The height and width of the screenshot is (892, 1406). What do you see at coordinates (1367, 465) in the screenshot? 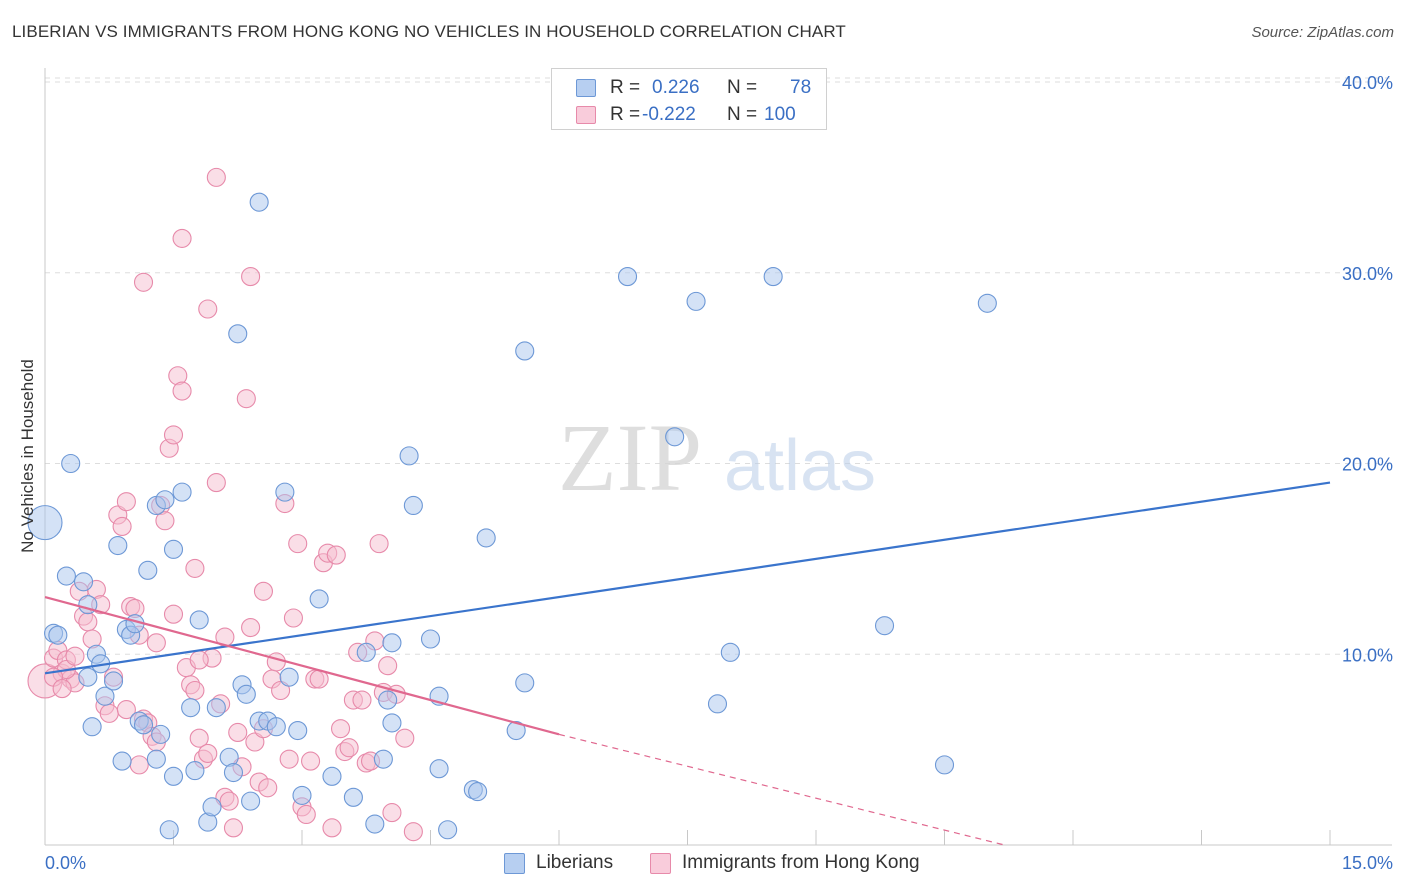
I see `y-tick-label: 20.0%` at bounding box center [1367, 465].